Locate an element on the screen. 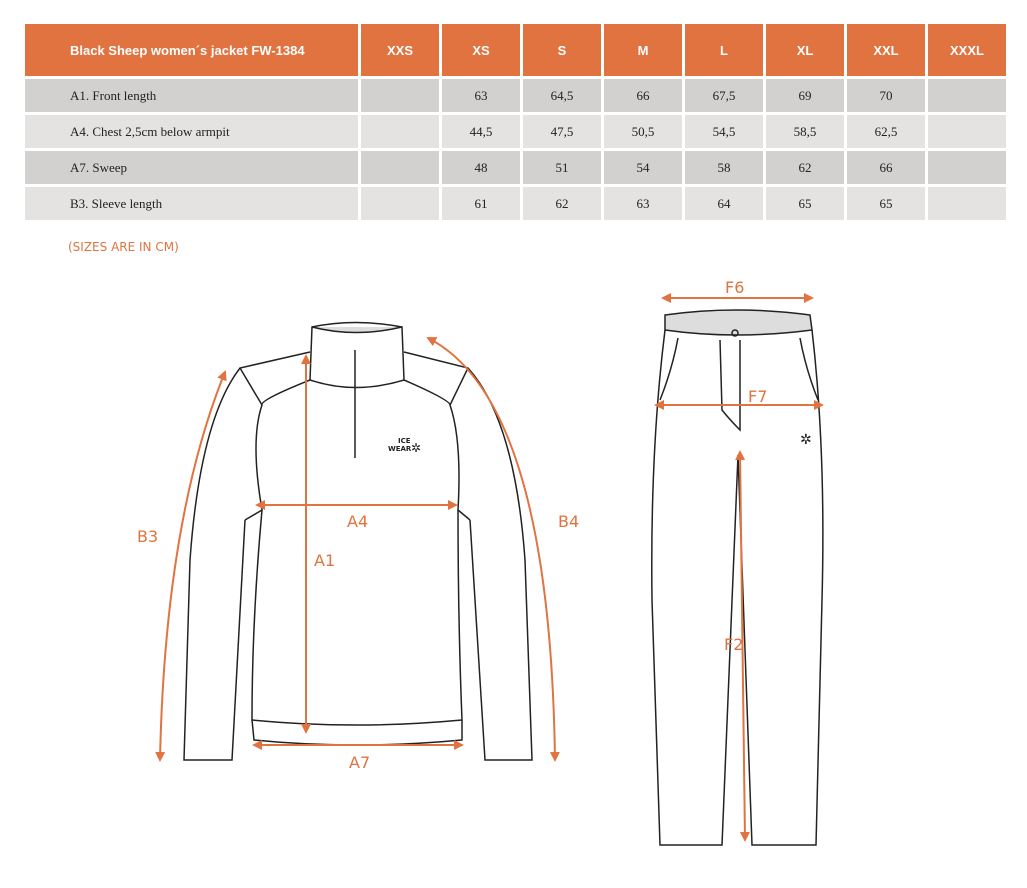  table-row: A1. Front length 63 64,5 66 67,5 69 70 is located at coordinates (515, 95).